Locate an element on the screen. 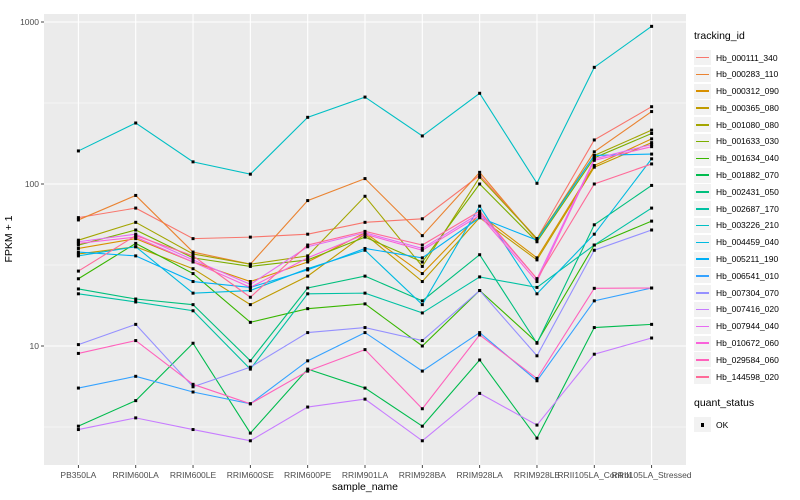 The width and height of the screenshot is (800, 500). y-tick-label: 100 is located at coordinates (32, 184).